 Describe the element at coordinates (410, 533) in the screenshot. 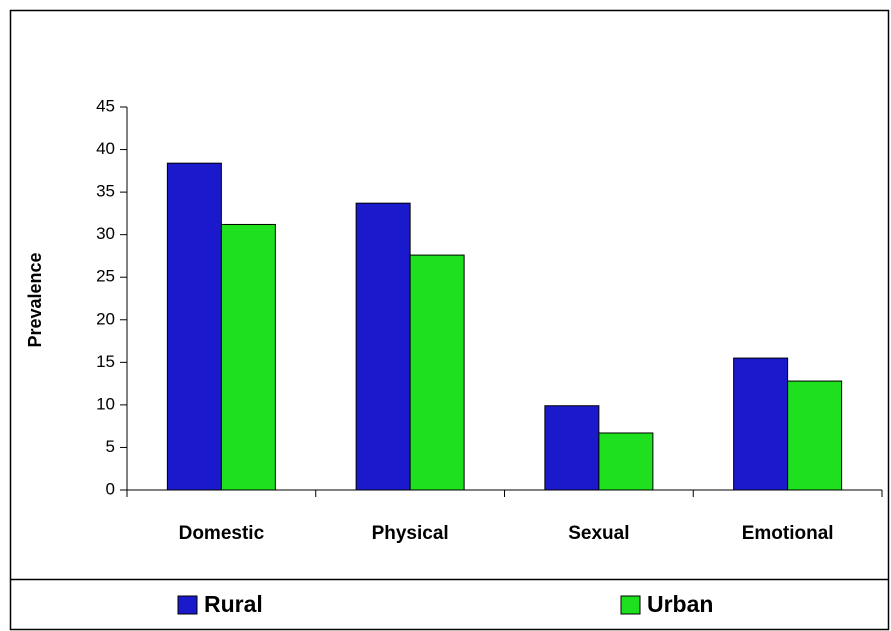

I see `x-tick-label: Physical` at that location.